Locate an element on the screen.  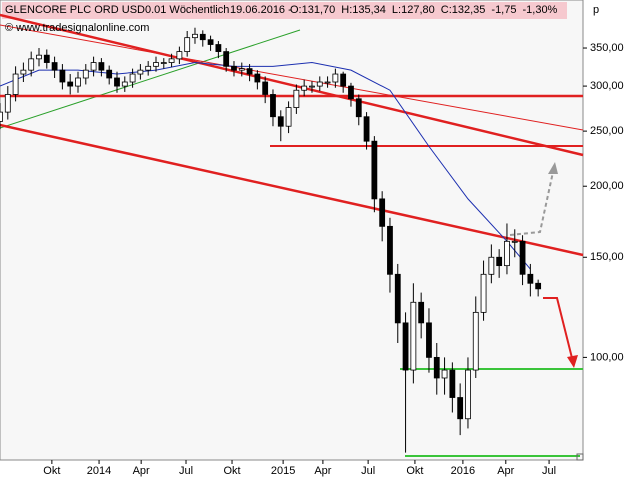
watermark: © www.tradesignalonline.com is located at coordinates (77, 28).